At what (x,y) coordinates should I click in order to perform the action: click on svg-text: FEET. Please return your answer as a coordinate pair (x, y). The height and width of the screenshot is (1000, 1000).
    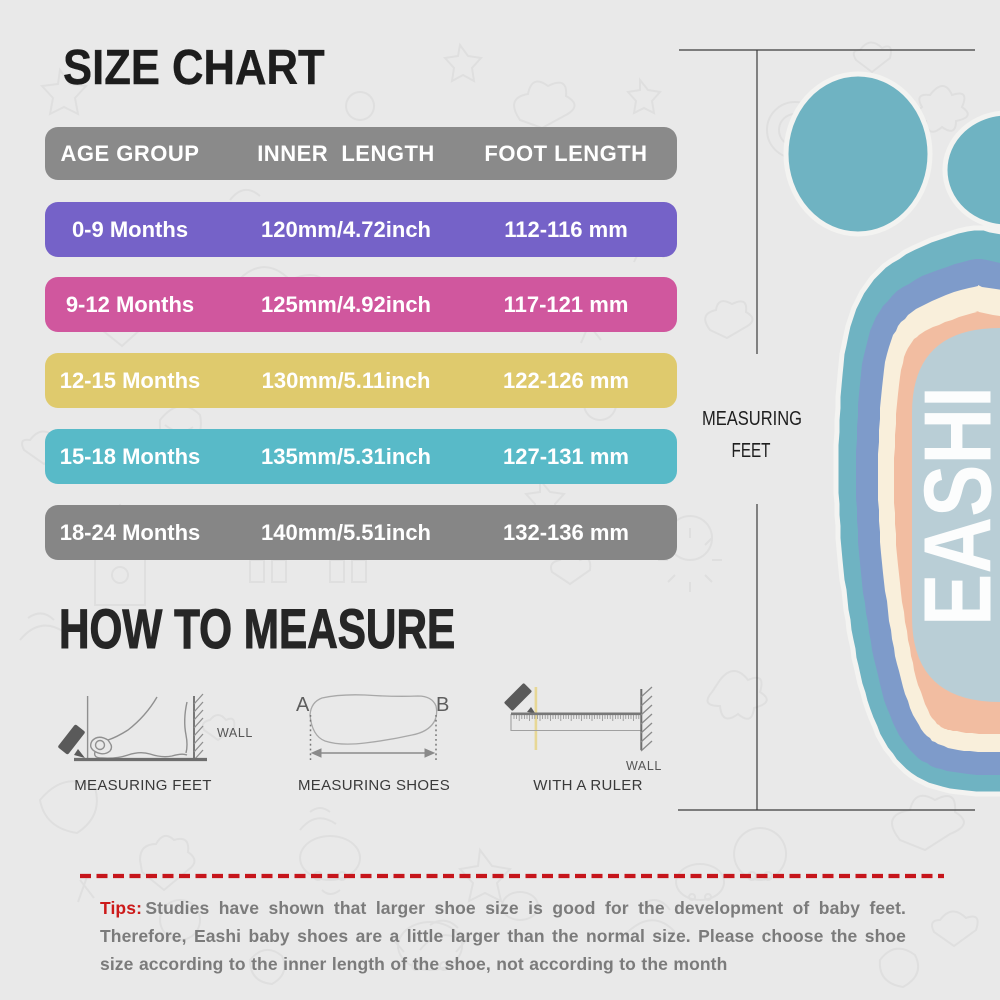
    Looking at the image, I should click on (751, 451).